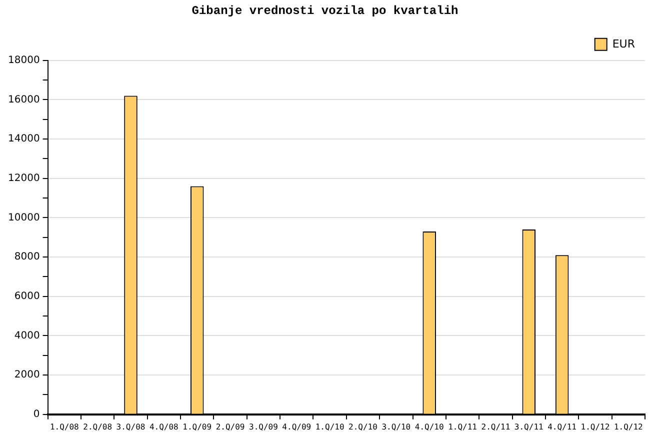 This screenshot has height=440, width=660. Describe the element at coordinates (24, 100) in the screenshot. I see `y-tick-label: 16000` at that location.